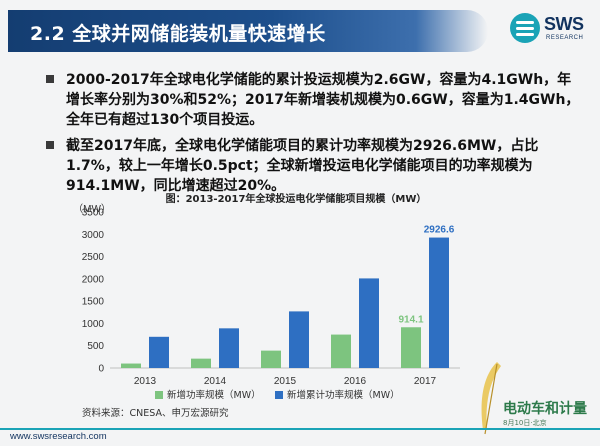 This screenshot has width=600, height=446. I want to click on feather-icon, so click(491, 398).